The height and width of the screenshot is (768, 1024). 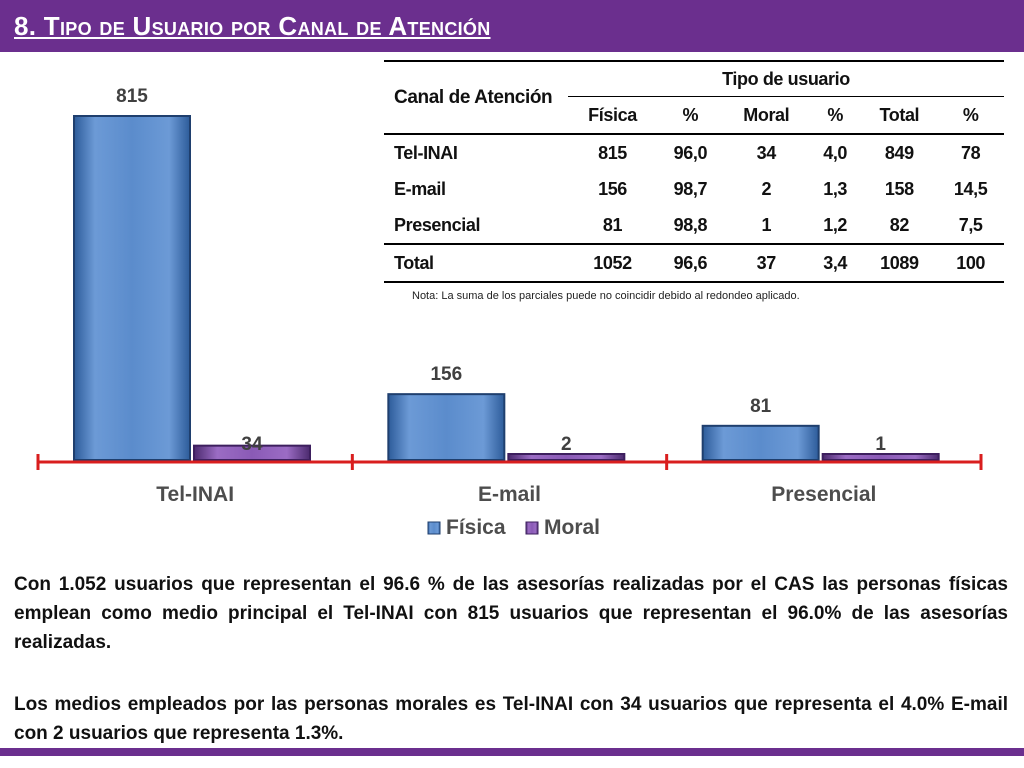 What do you see at coordinates (971, 262) in the screenshot?
I see `table-cell: 100` at bounding box center [971, 262].